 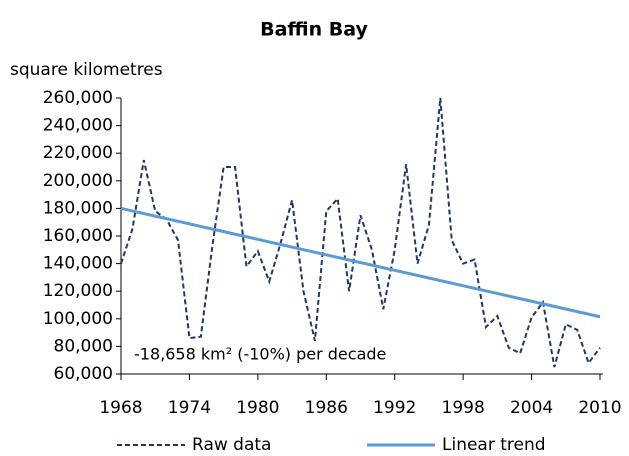 I want to click on x-tick-label: 1998, so click(x=463, y=408).